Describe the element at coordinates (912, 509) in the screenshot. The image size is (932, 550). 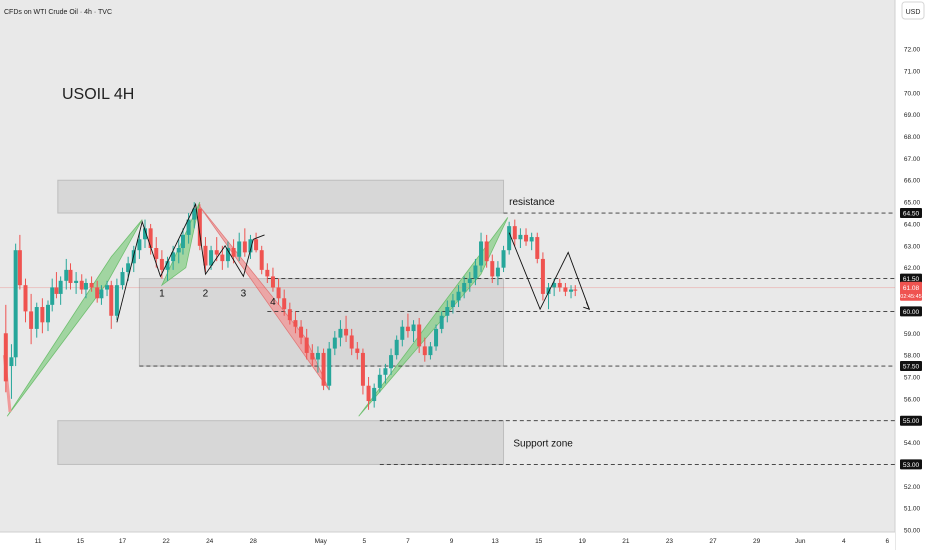
I see `y-tick-label: 51.00` at that location.